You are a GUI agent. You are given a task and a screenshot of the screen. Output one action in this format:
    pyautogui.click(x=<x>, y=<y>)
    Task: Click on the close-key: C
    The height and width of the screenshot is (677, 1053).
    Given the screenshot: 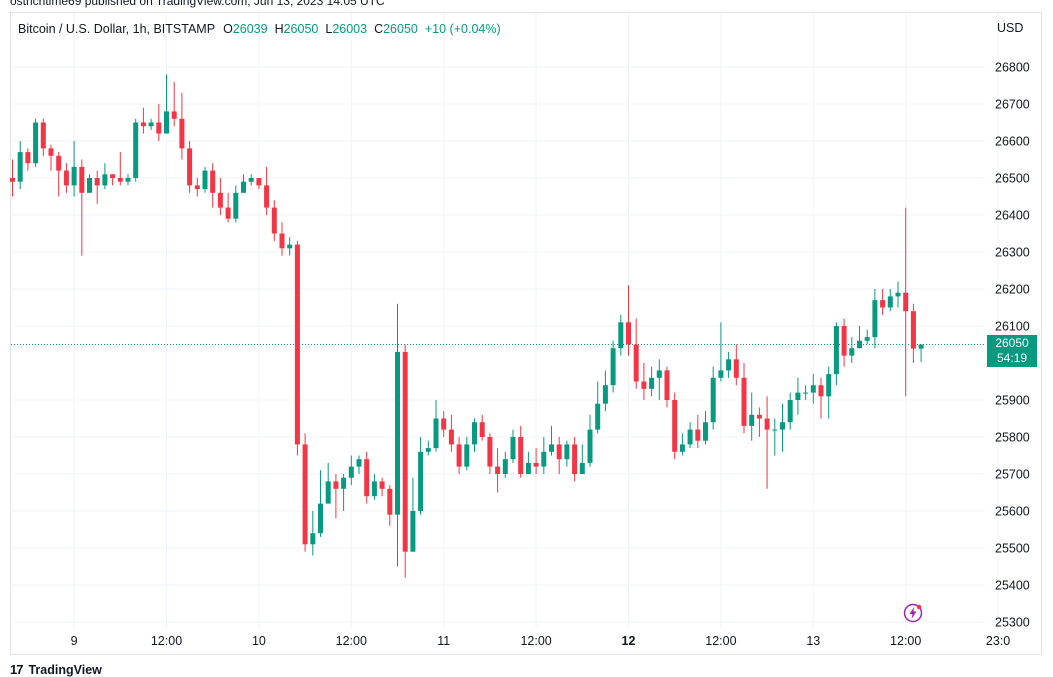 What is the action you would take?
    pyautogui.click(x=379, y=29)
    